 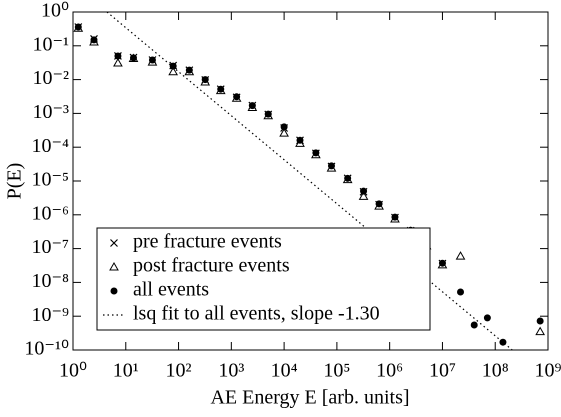 What do you see at coordinates (211, 266) in the screenshot?
I see `legend-label: post fracture events` at bounding box center [211, 266].